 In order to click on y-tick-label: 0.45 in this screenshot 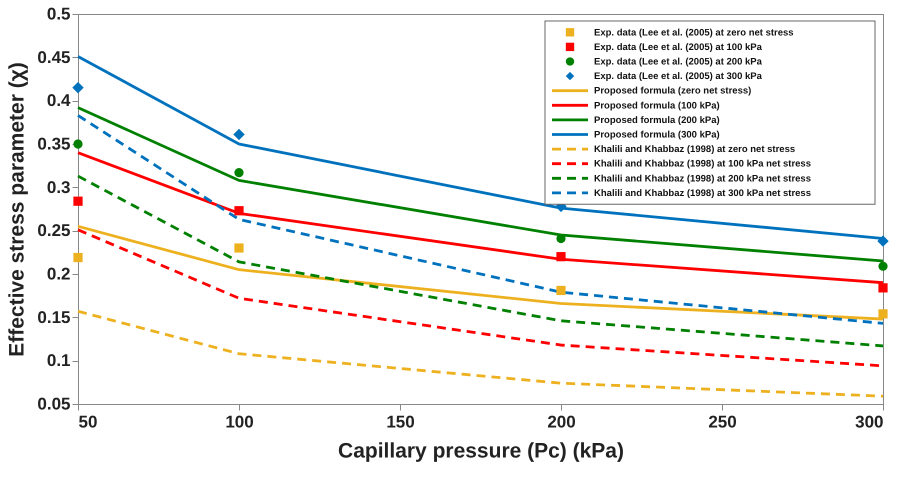, I will do `click(53, 57)`.